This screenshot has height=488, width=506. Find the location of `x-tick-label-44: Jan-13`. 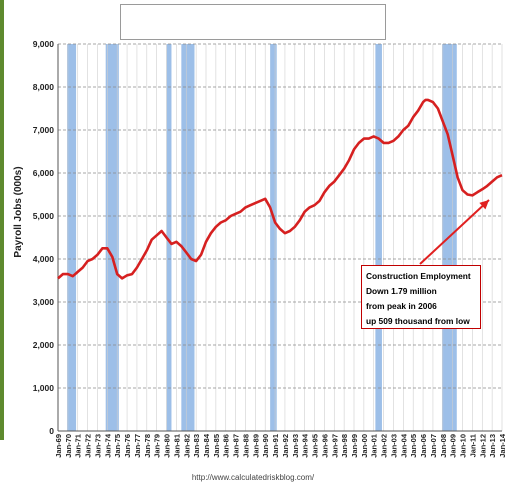

x-tick-label-44: Jan-13 is located at coordinates (492, 446).